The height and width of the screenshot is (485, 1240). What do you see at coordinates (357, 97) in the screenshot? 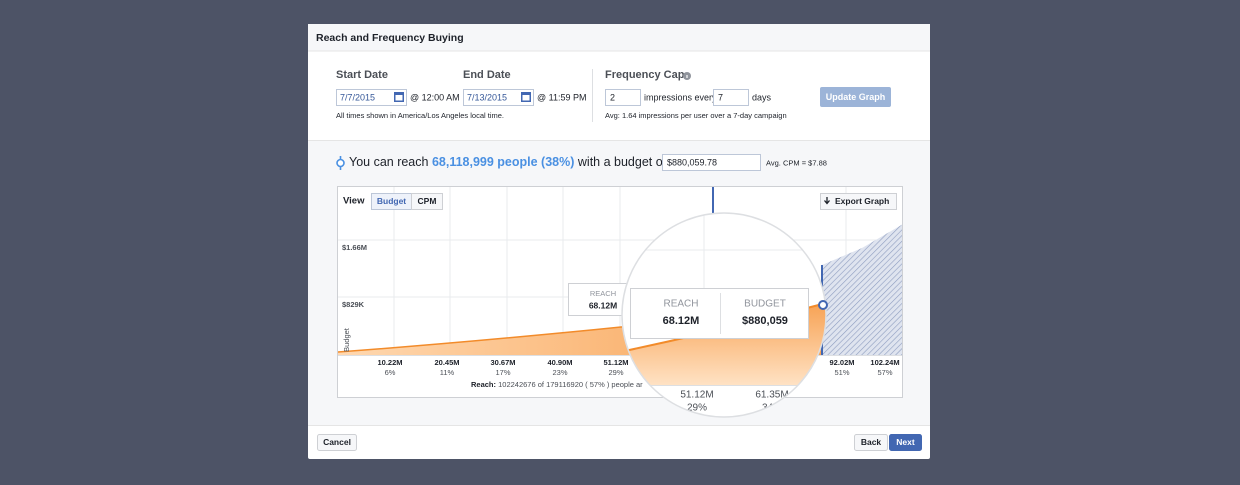
I see `start-date-value: 7/7/2015` at bounding box center [357, 97].